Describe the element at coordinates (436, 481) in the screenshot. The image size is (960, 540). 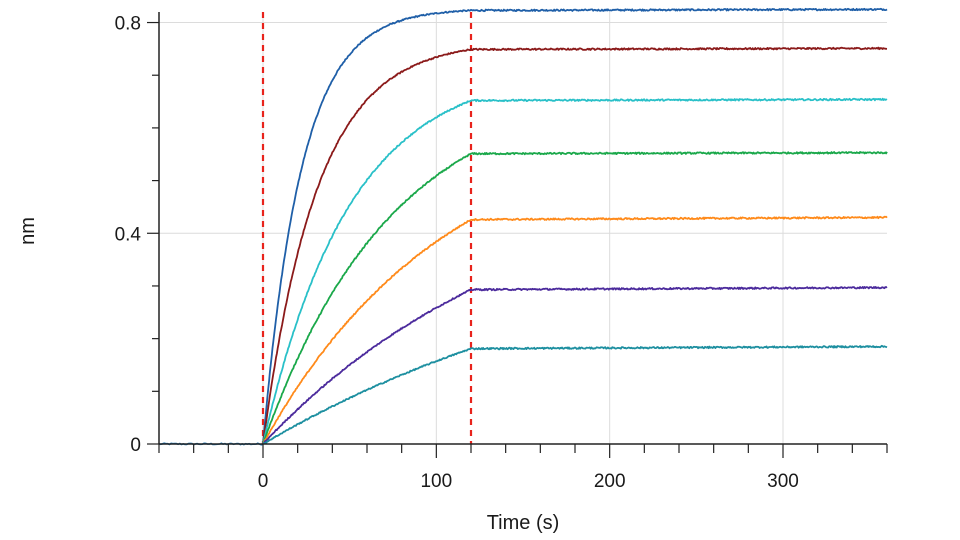
I see `x-tick-label: 100` at that location.